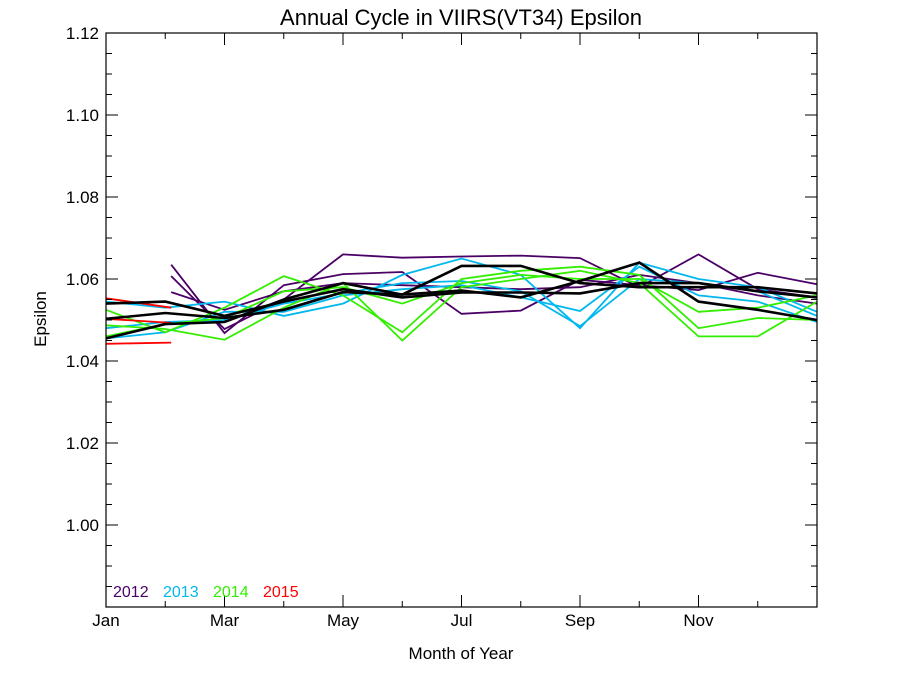  What do you see at coordinates (105, 620) in the screenshot?
I see `x-tick-label: Jan` at bounding box center [105, 620].